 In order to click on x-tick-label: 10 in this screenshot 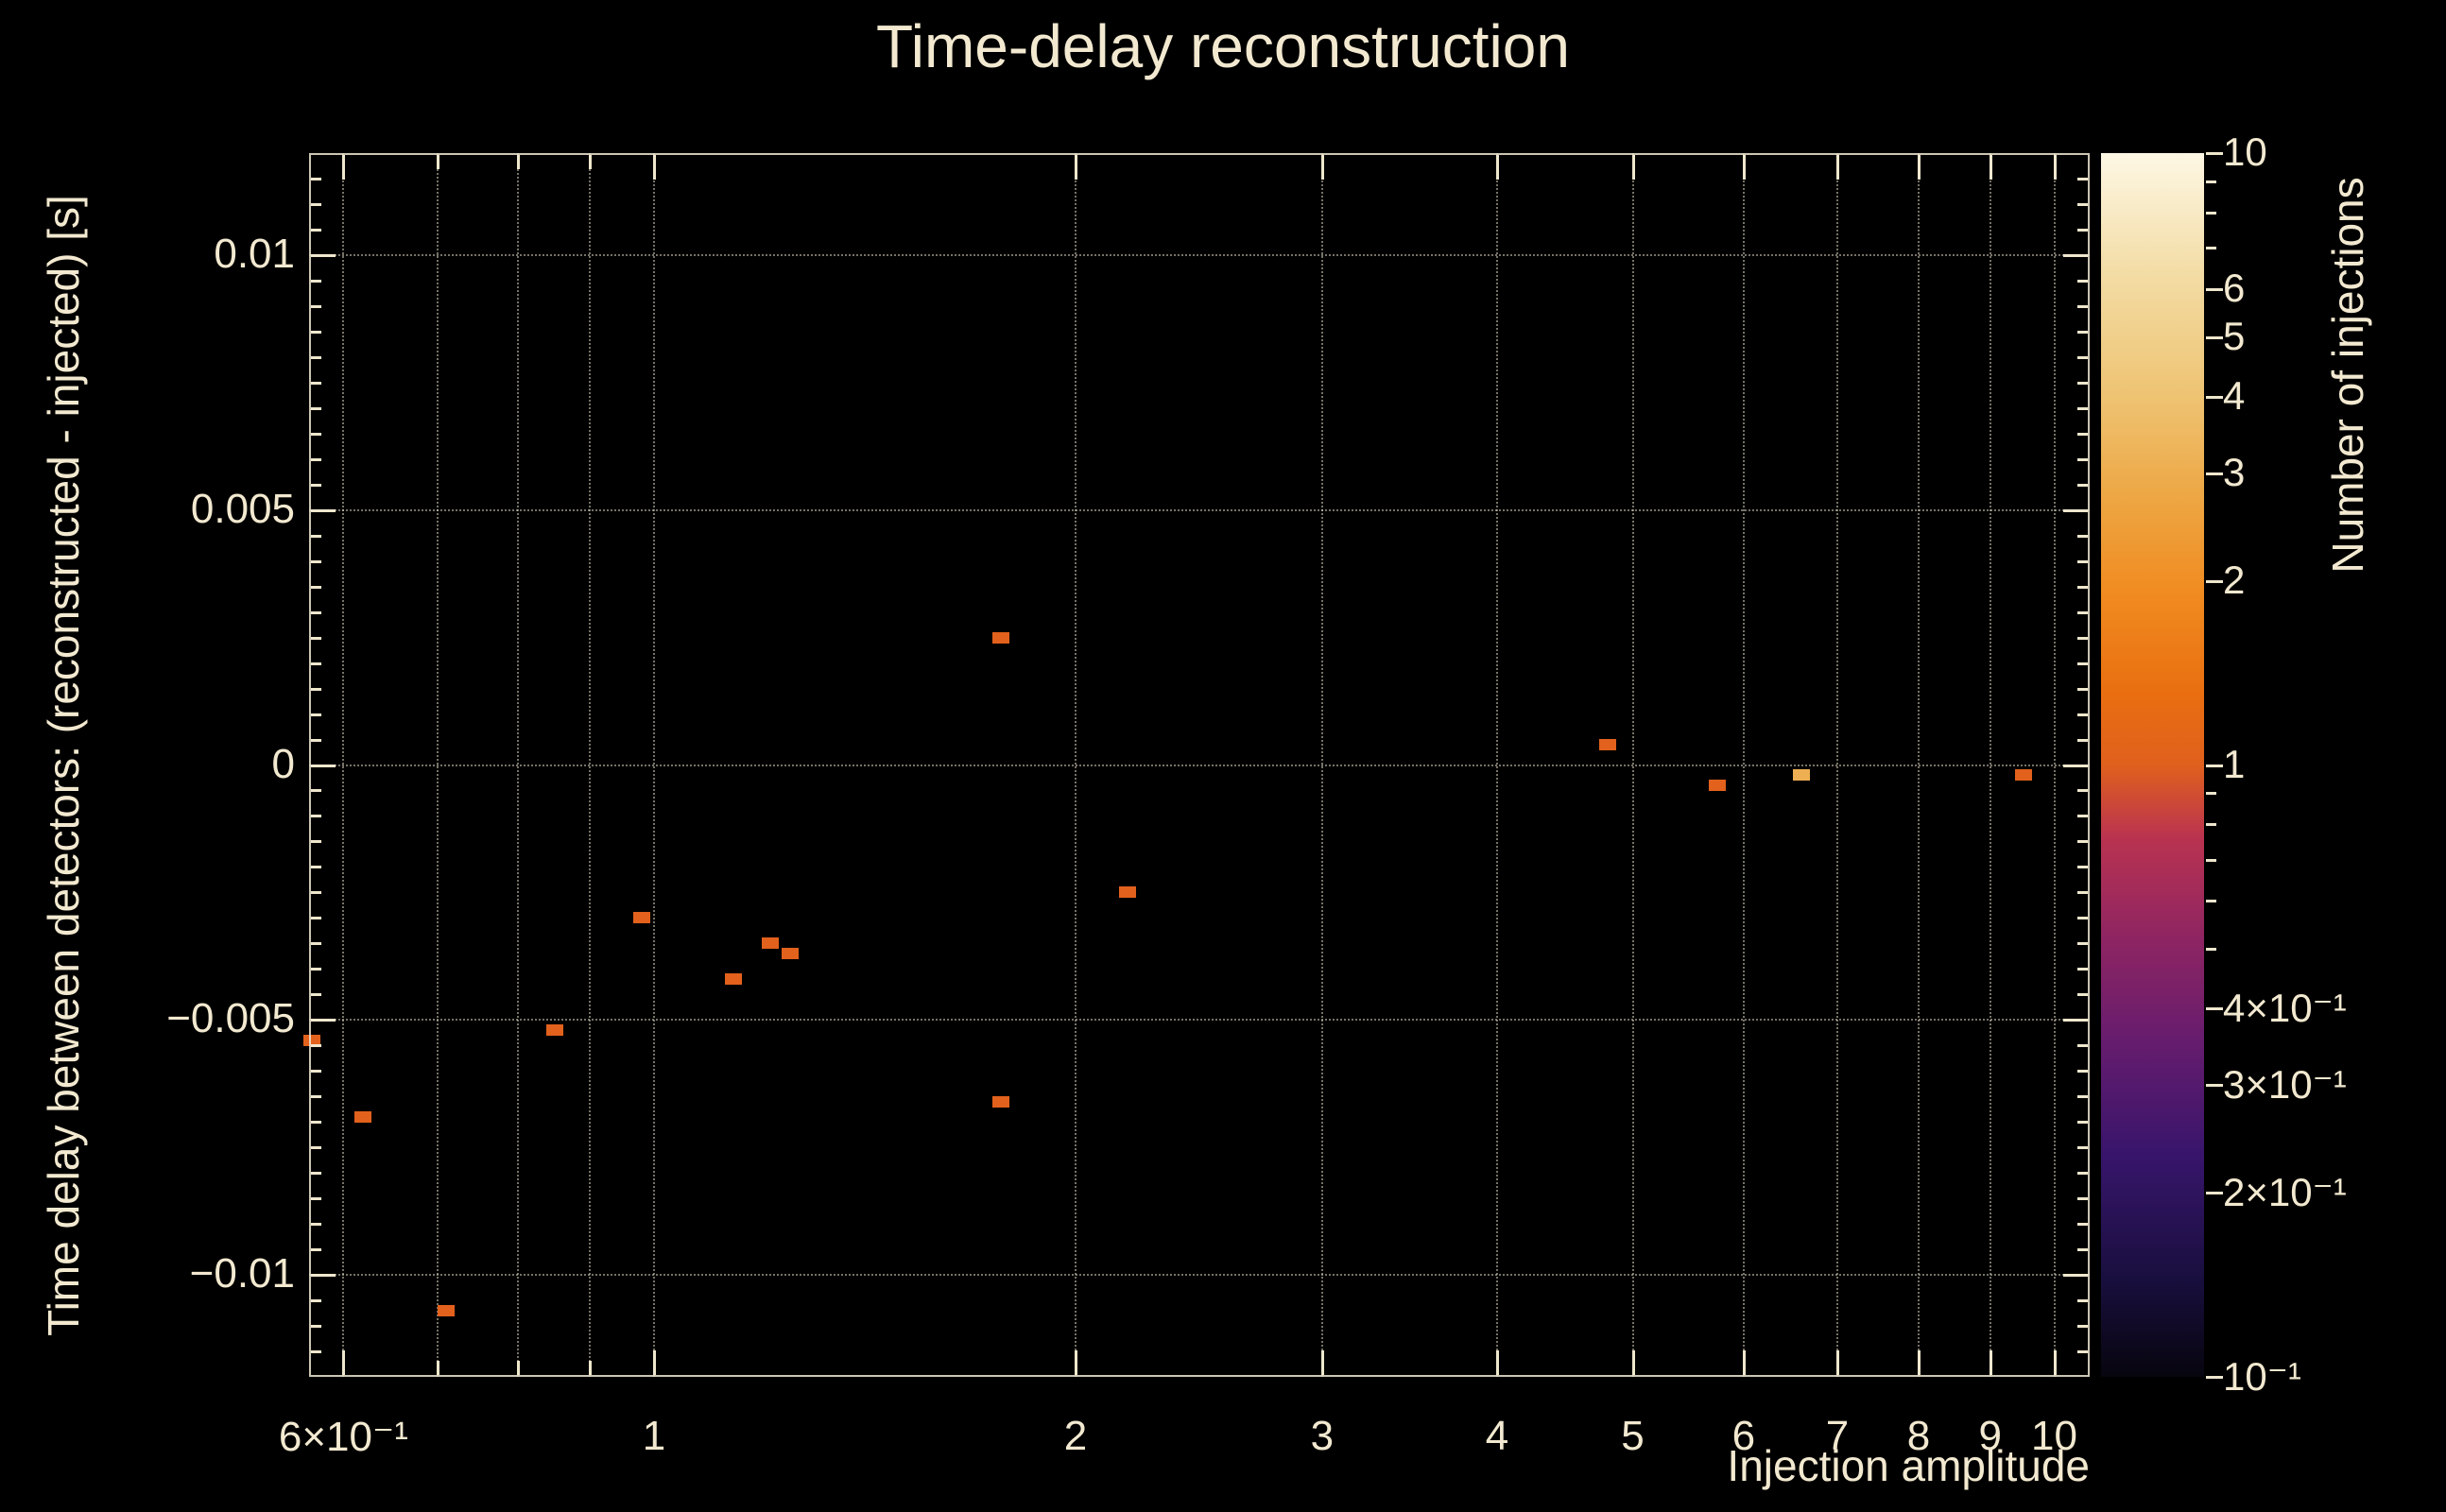, I will do `click(2054, 1436)`.